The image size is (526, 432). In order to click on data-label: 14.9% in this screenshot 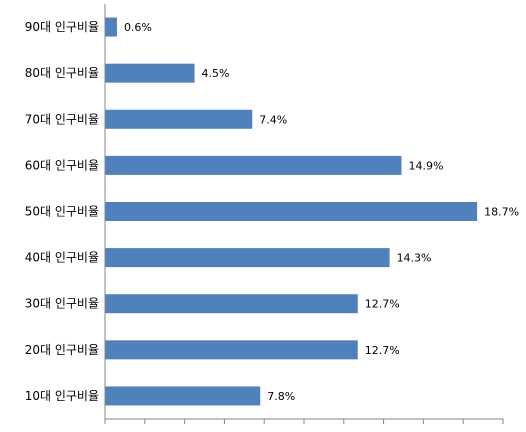, I will do `click(426, 165)`.